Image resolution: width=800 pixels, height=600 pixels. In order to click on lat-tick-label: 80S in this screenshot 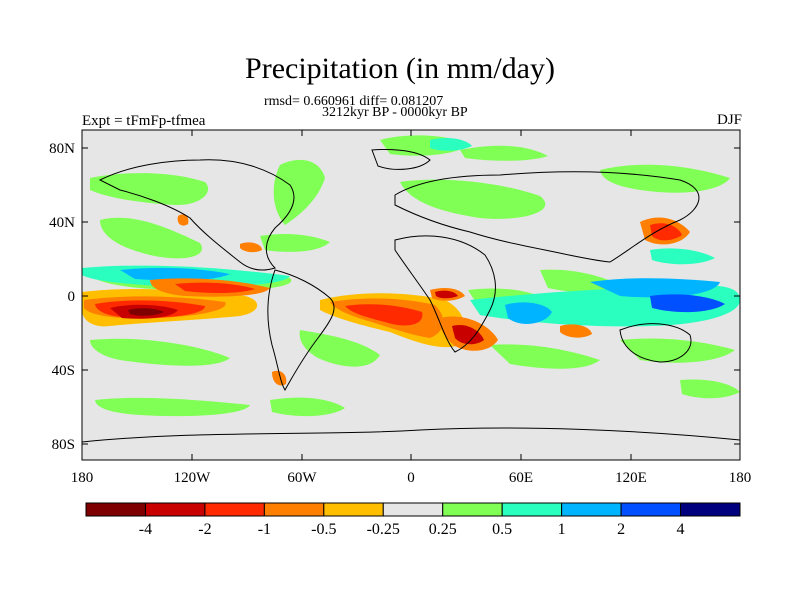, I will do `click(63, 445)`.